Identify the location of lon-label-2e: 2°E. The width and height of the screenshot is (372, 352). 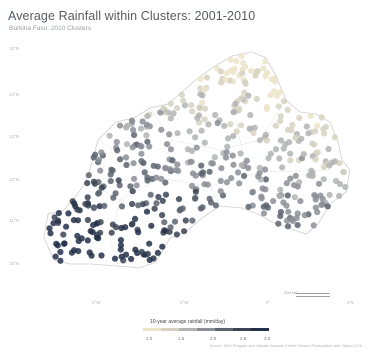
(351, 302).